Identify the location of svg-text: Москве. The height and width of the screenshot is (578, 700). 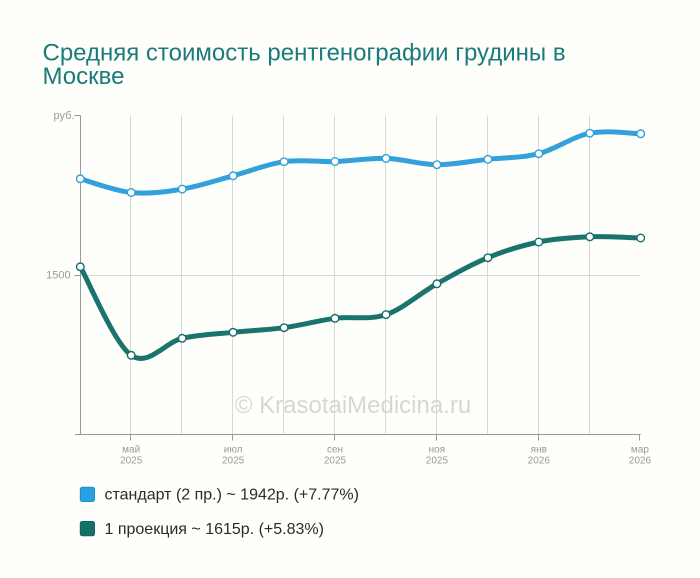
(84, 76).